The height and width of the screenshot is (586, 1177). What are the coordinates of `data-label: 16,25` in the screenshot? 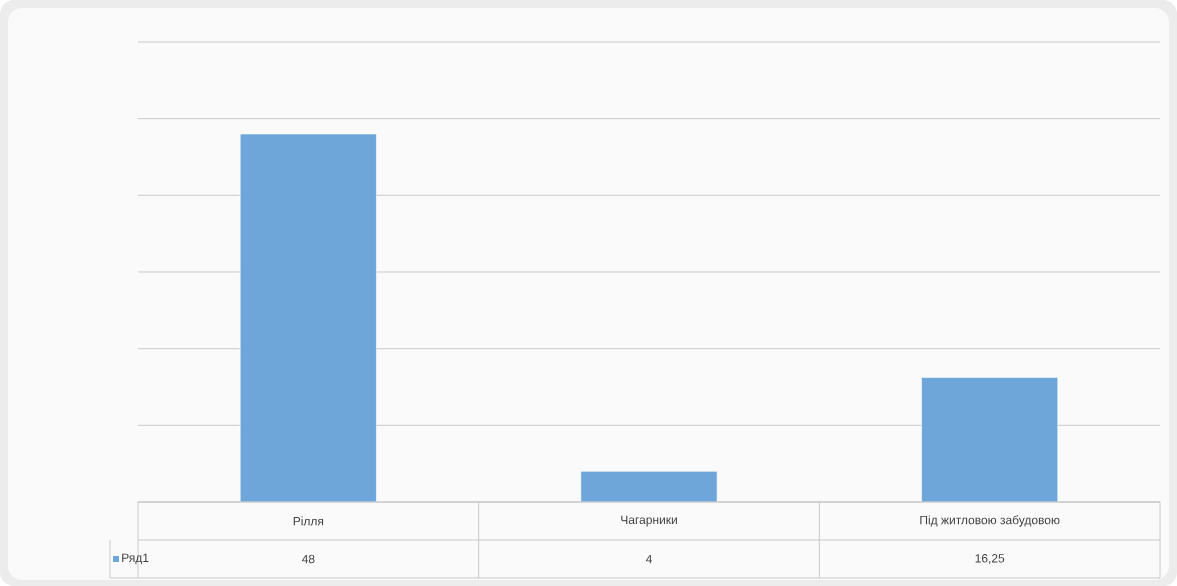 It's located at (990, 559).